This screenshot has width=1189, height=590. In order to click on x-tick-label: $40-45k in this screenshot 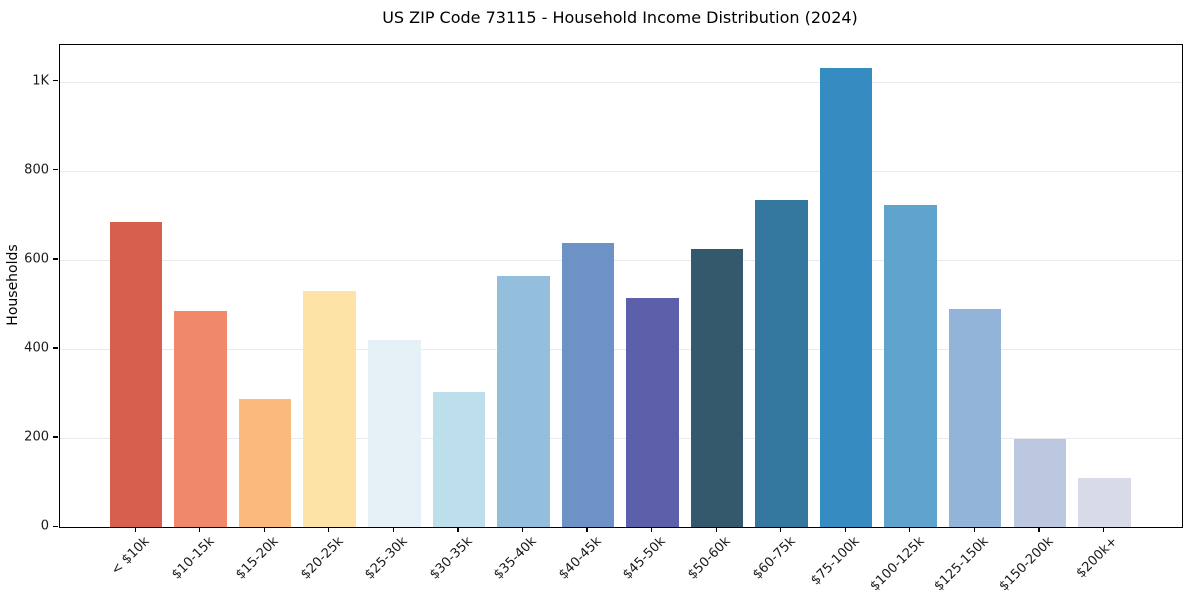, I will do `click(580, 558)`.